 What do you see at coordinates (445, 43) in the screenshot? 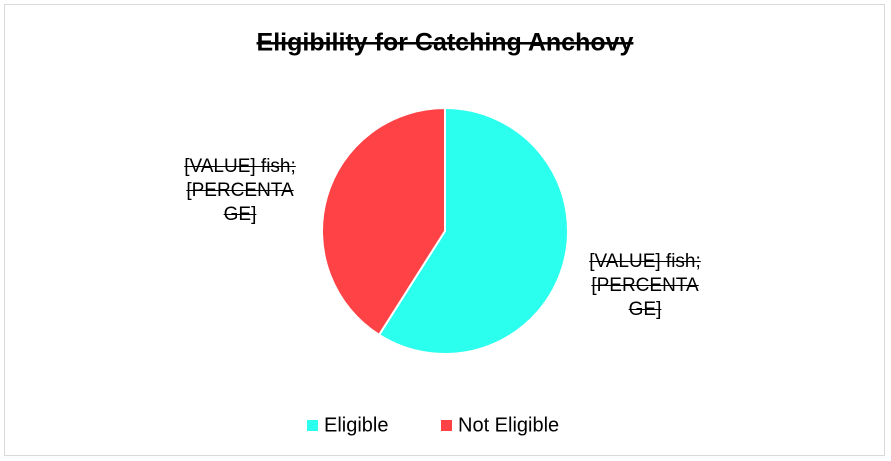
I see `chart-title: Eligibility for Catching Anchovy` at bounding box center [445, 43].